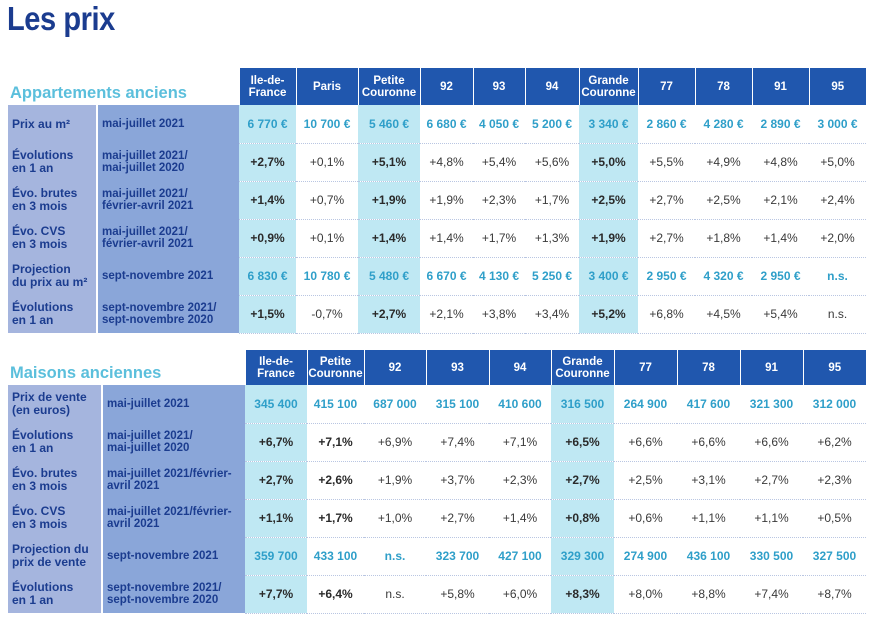 This screenshot has height=631, width=878. What do you see at coordinates (552, 124) in the screenshot?
I see `table-cell: 5 200 €` at bounding box center [552, 124].